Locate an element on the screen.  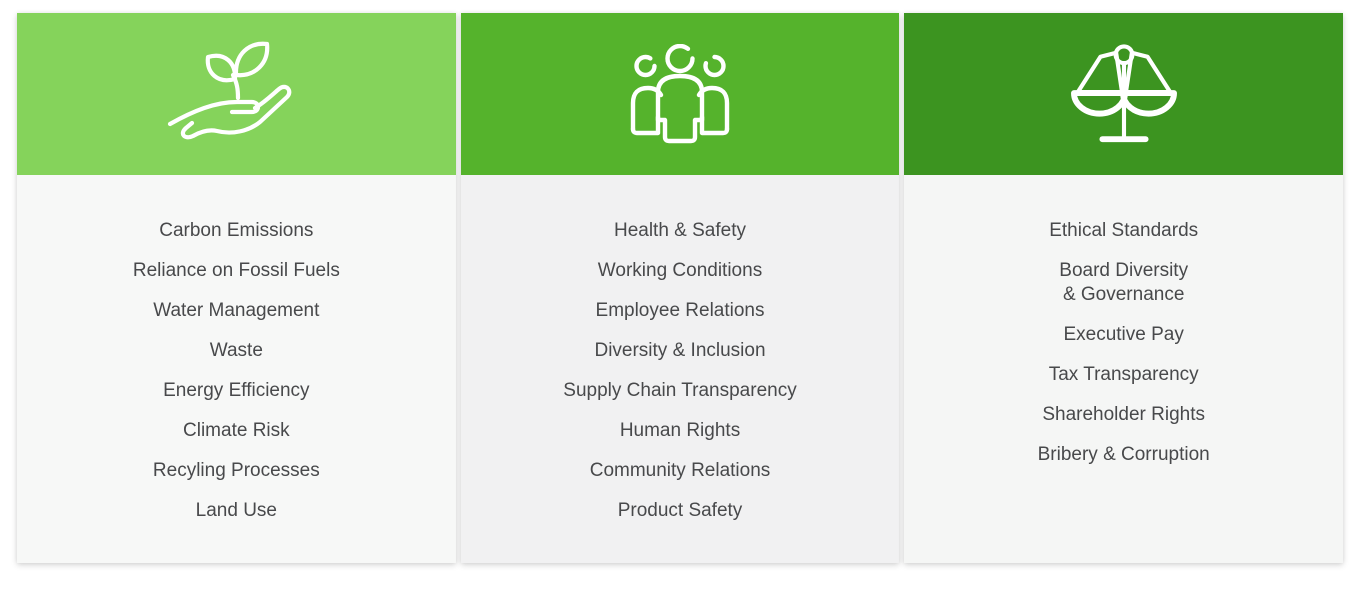
seedling-in-hand-icon is located at coordinates (236, 94).